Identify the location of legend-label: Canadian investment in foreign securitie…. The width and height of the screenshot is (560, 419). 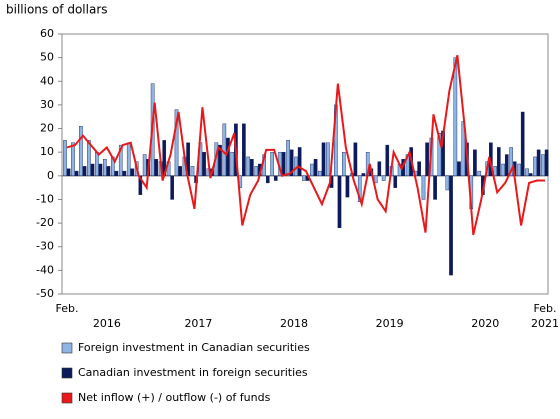
(193, 372).